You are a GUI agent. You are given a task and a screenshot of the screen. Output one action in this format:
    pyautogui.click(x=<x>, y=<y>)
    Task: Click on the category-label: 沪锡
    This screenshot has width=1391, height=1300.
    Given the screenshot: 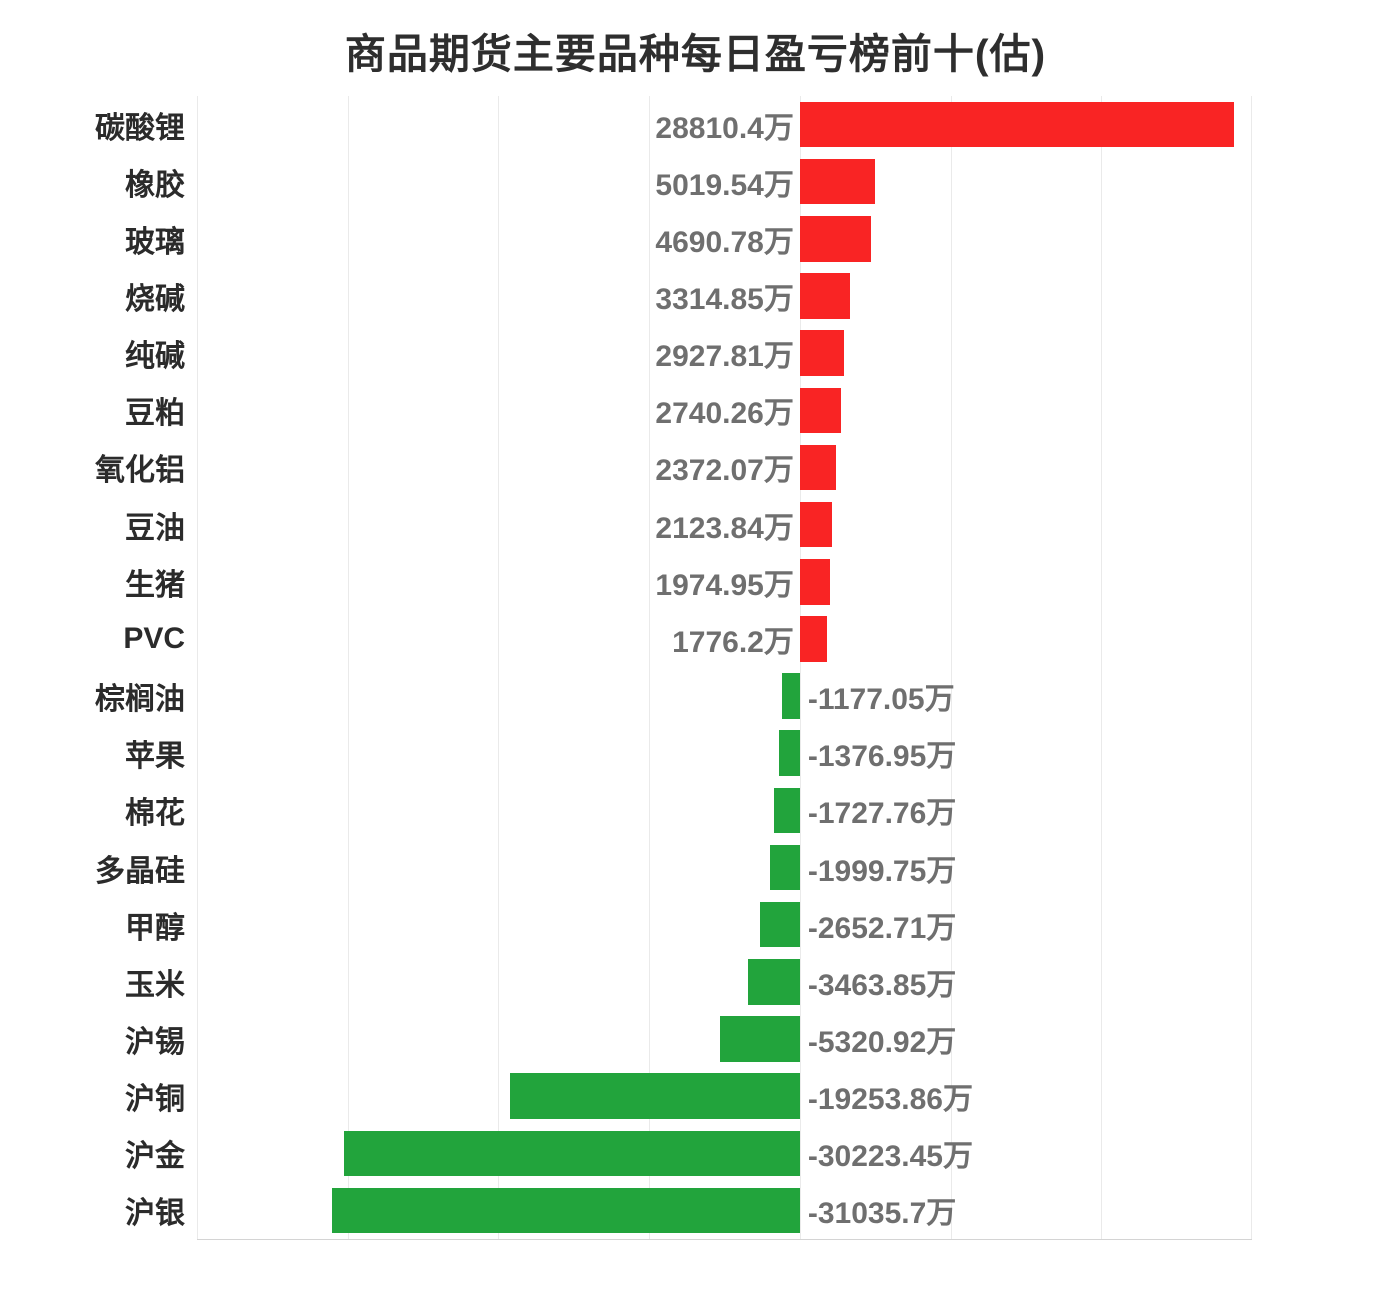 What is the action you would take?
    pyautogui.click(x=155, y=1042)
    